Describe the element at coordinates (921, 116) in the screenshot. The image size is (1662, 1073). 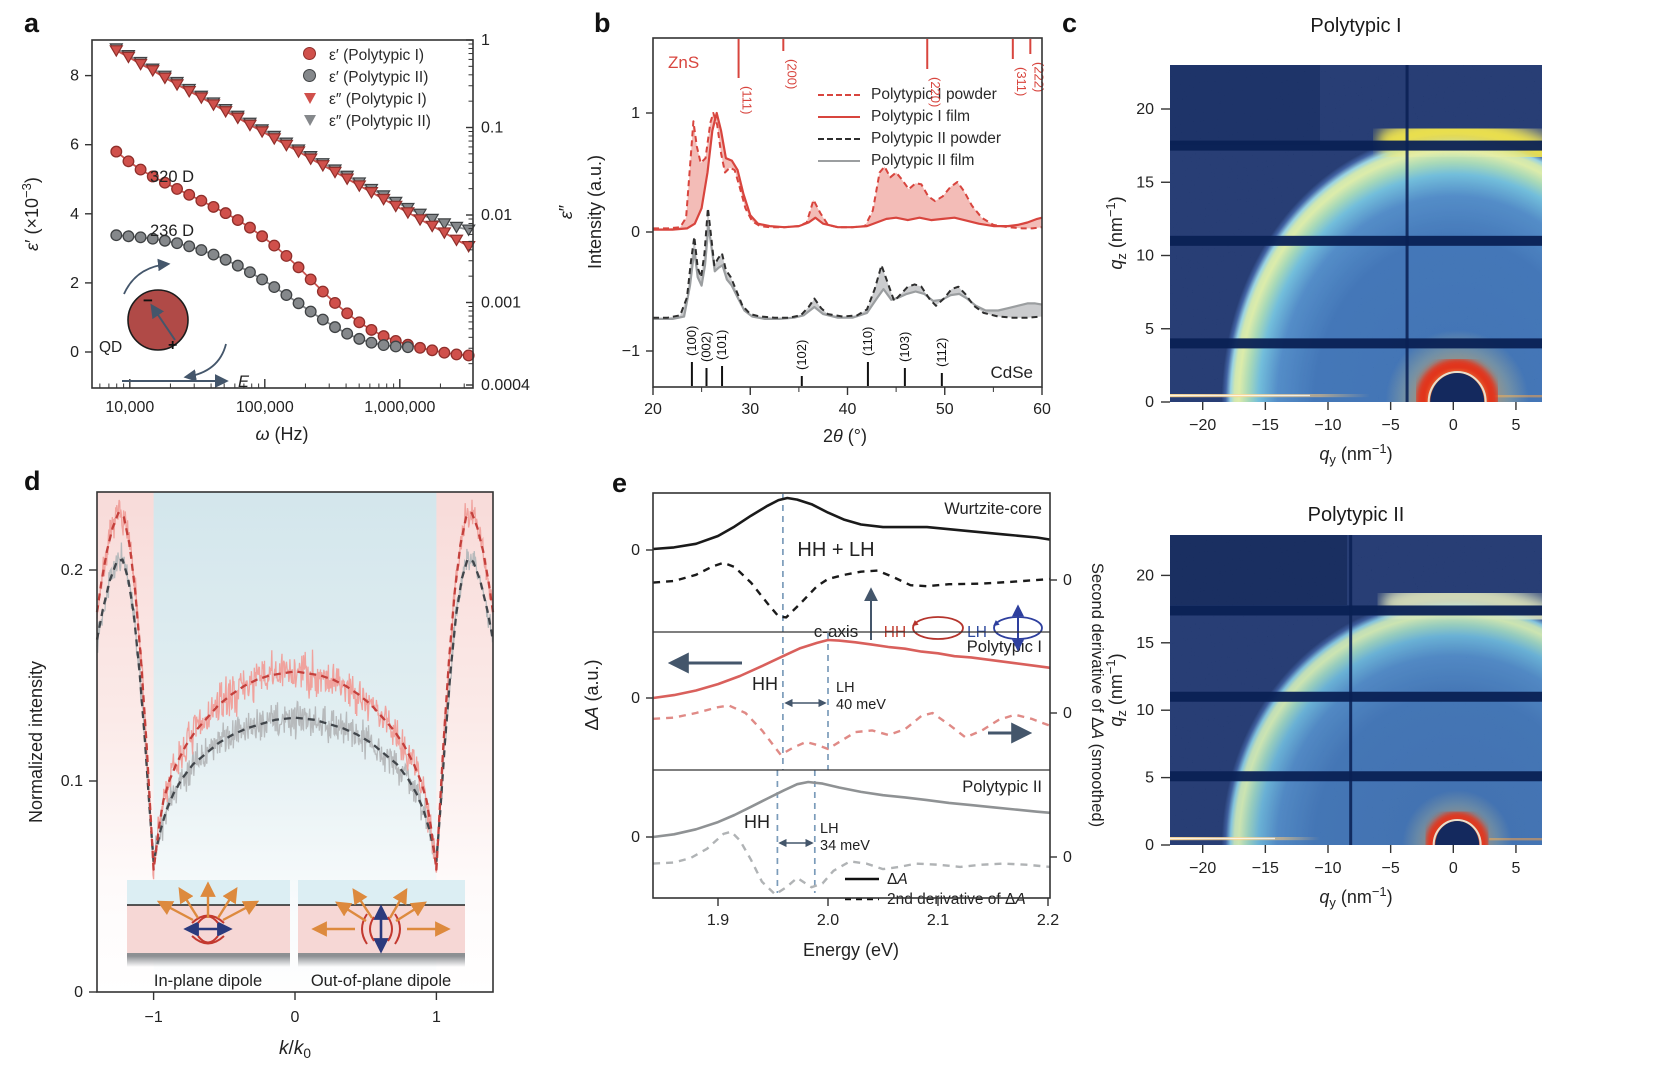
I see `legend-label: Polytypic I film` at that location.